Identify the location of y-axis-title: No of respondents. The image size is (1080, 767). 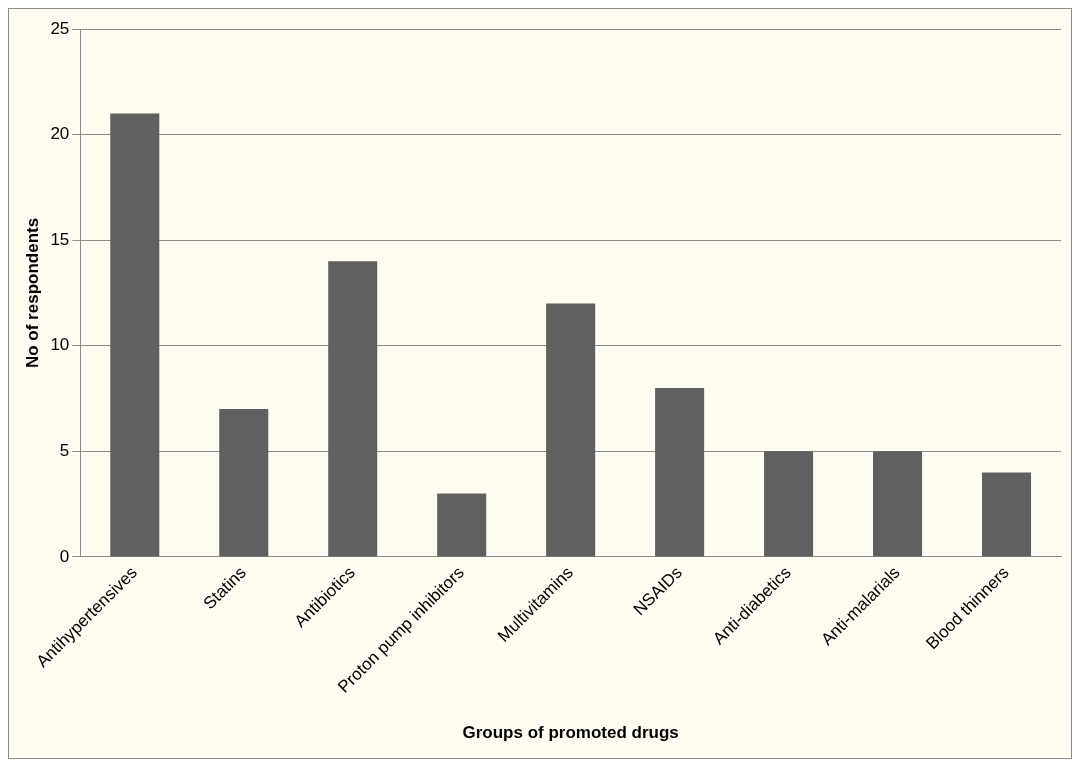
(32, 293).